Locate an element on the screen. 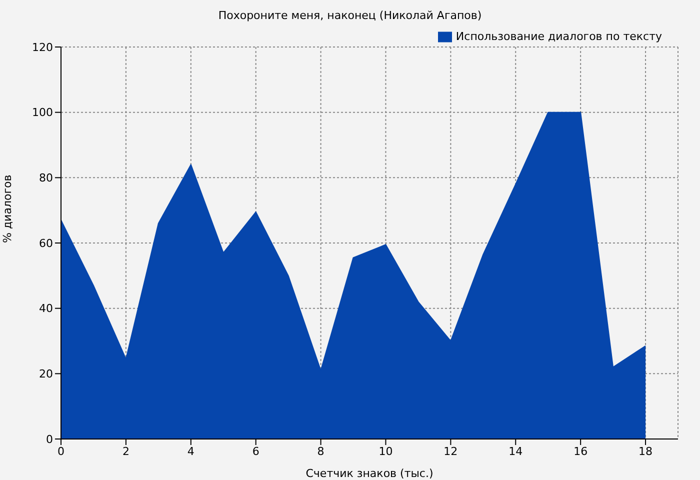 The image size is (700, 480). x-tick-label: 2 is located at coordinates (126, 451).